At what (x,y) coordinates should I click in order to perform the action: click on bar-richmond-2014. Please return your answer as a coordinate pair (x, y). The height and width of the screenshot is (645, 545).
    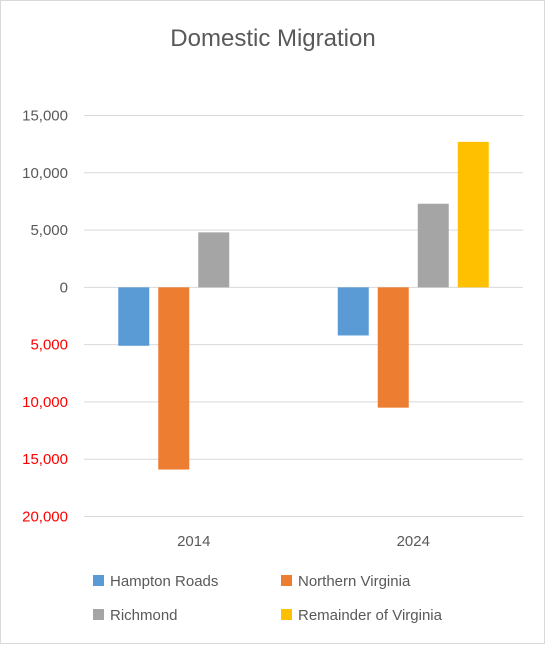
    Looking at the image, I should click on (214, 260).